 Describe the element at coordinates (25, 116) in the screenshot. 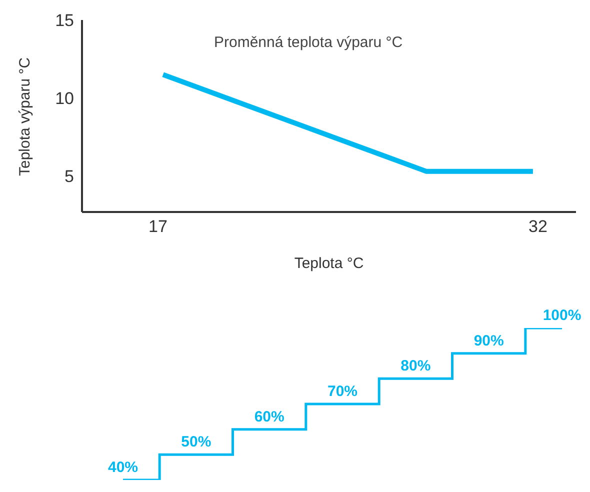

I see `y-axis-title: Teplota výparu °C` at that location.